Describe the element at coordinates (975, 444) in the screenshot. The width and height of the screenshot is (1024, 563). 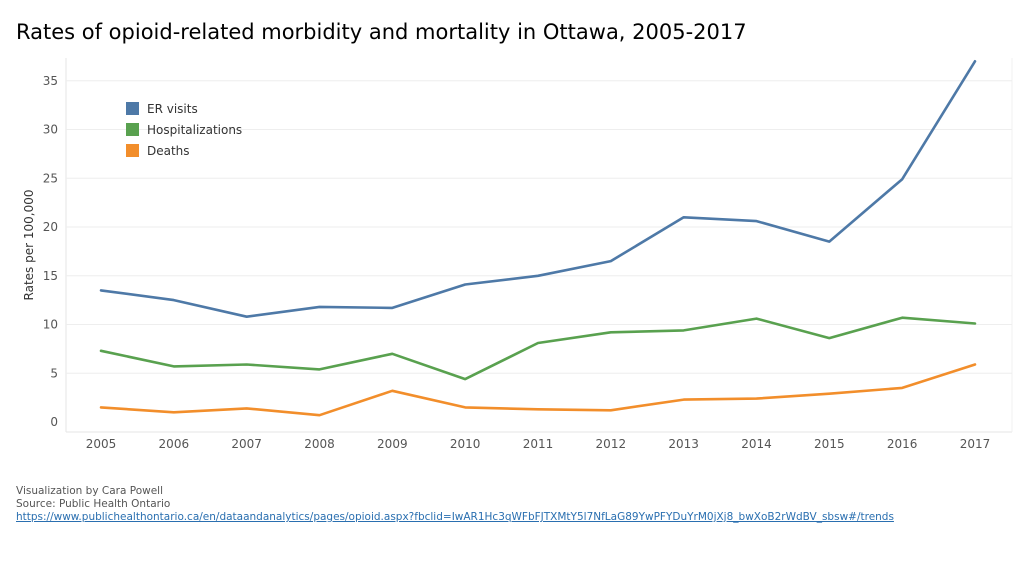
I see `x-tick-label: 2017` at that location.